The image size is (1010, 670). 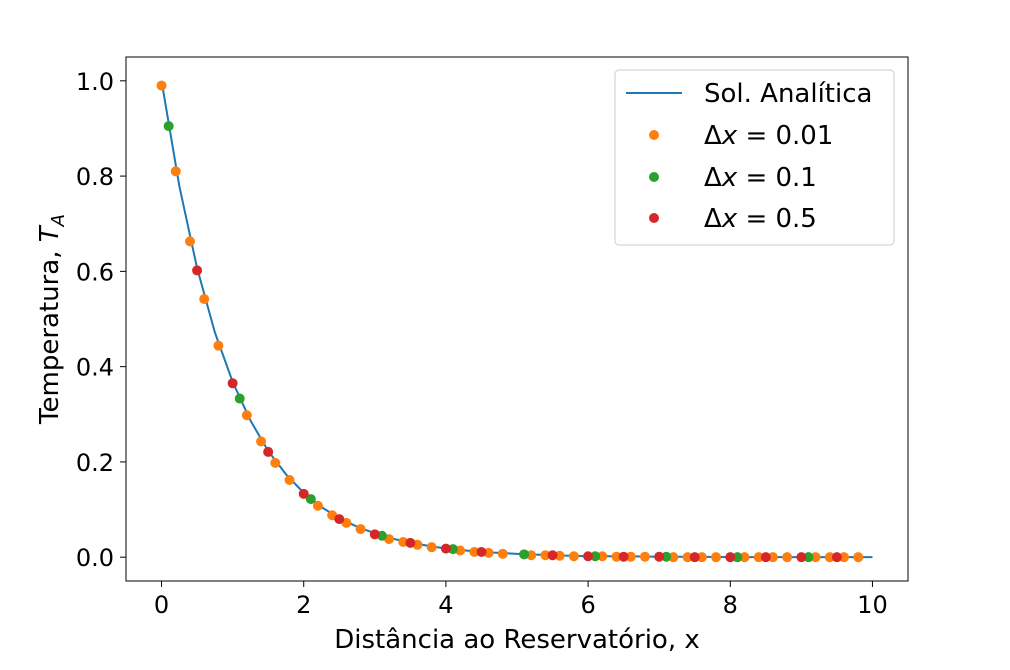 I want to click on y-axis-label: Temperatura, TA, so click(x=52, y=319).